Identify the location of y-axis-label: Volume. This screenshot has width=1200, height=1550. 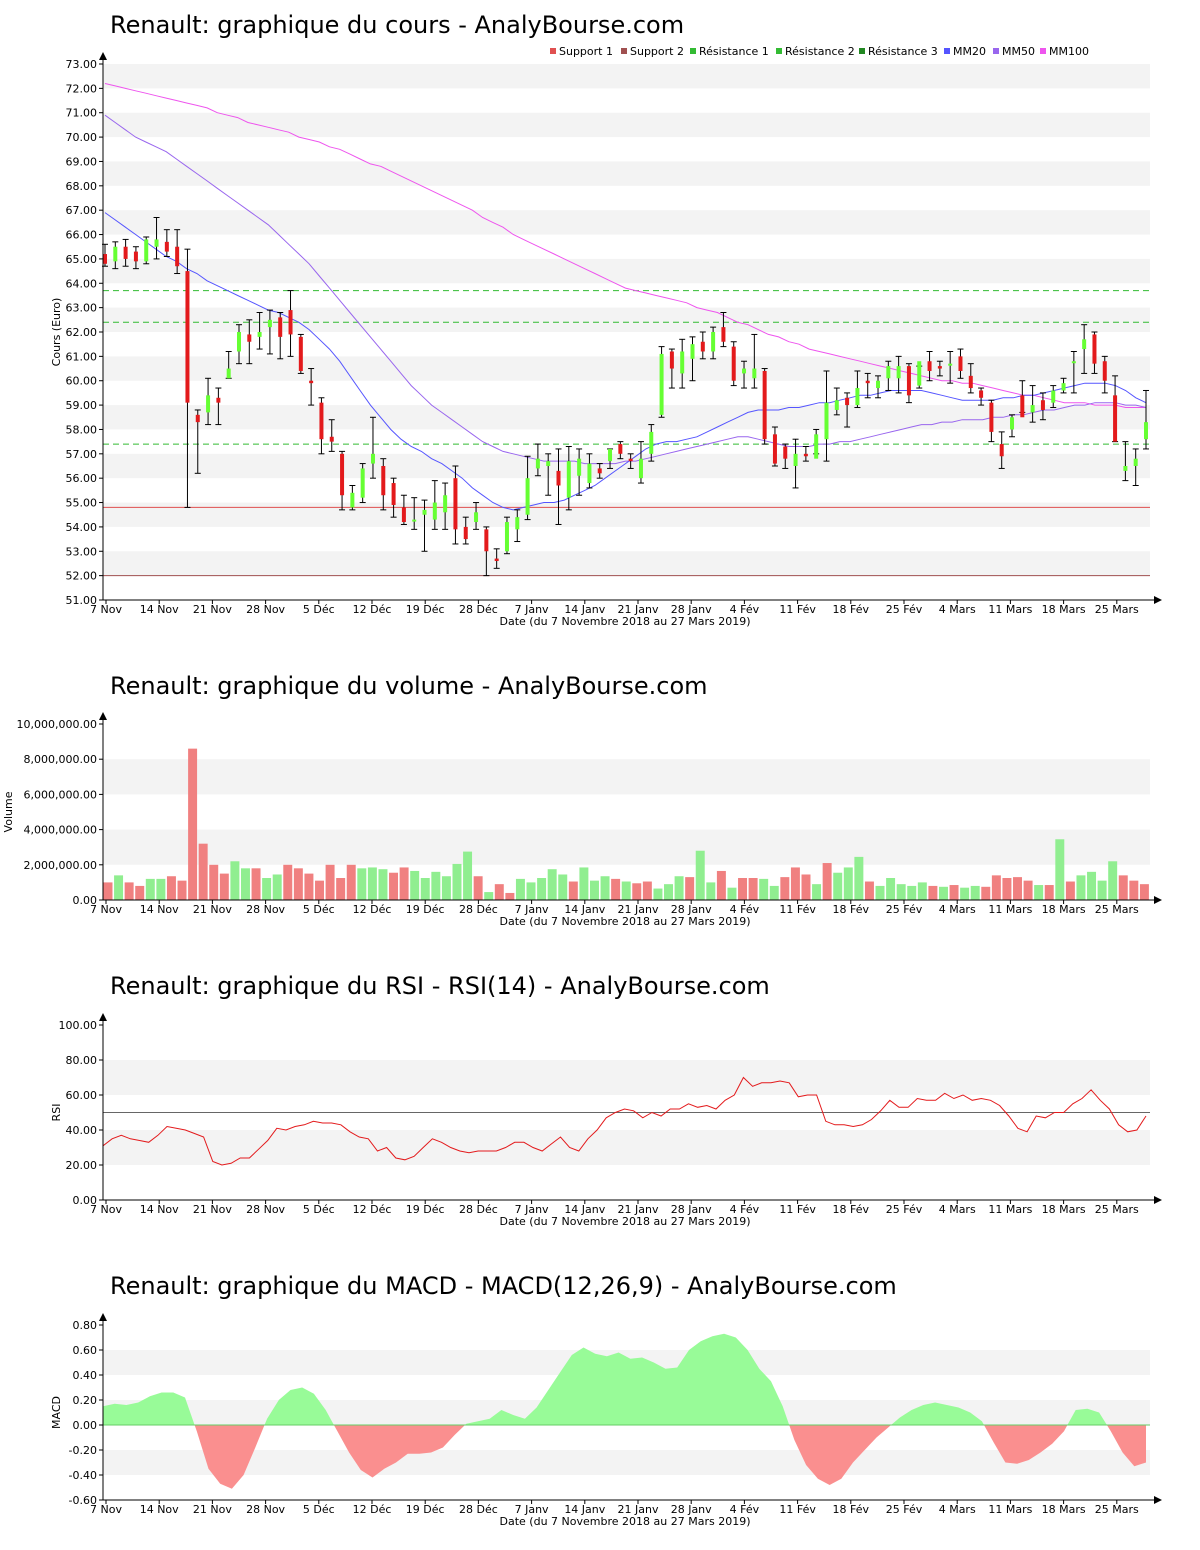
(8, 811).